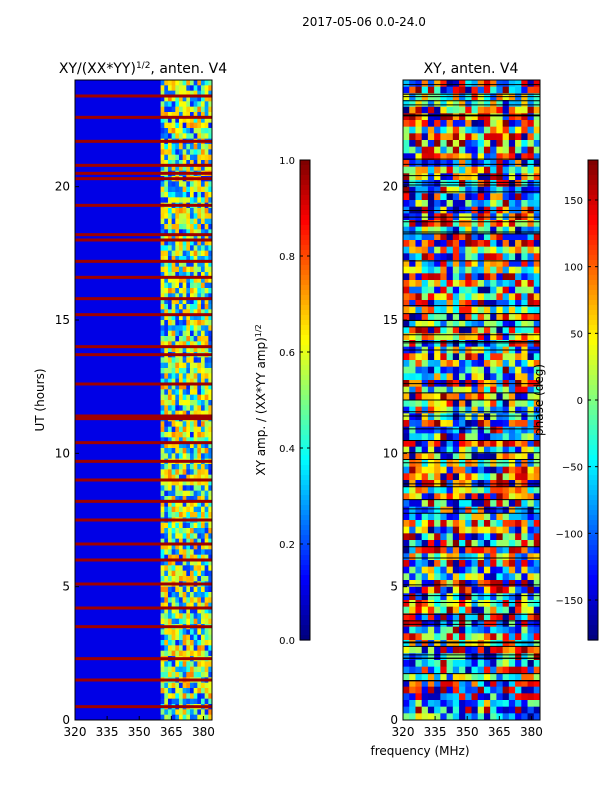 Image resolution: width=600 pixels, height=800 pixels. Describe the element at coordinates (305, 563) in the screenshot. I see `amplitude-colorbar-step` at that location.